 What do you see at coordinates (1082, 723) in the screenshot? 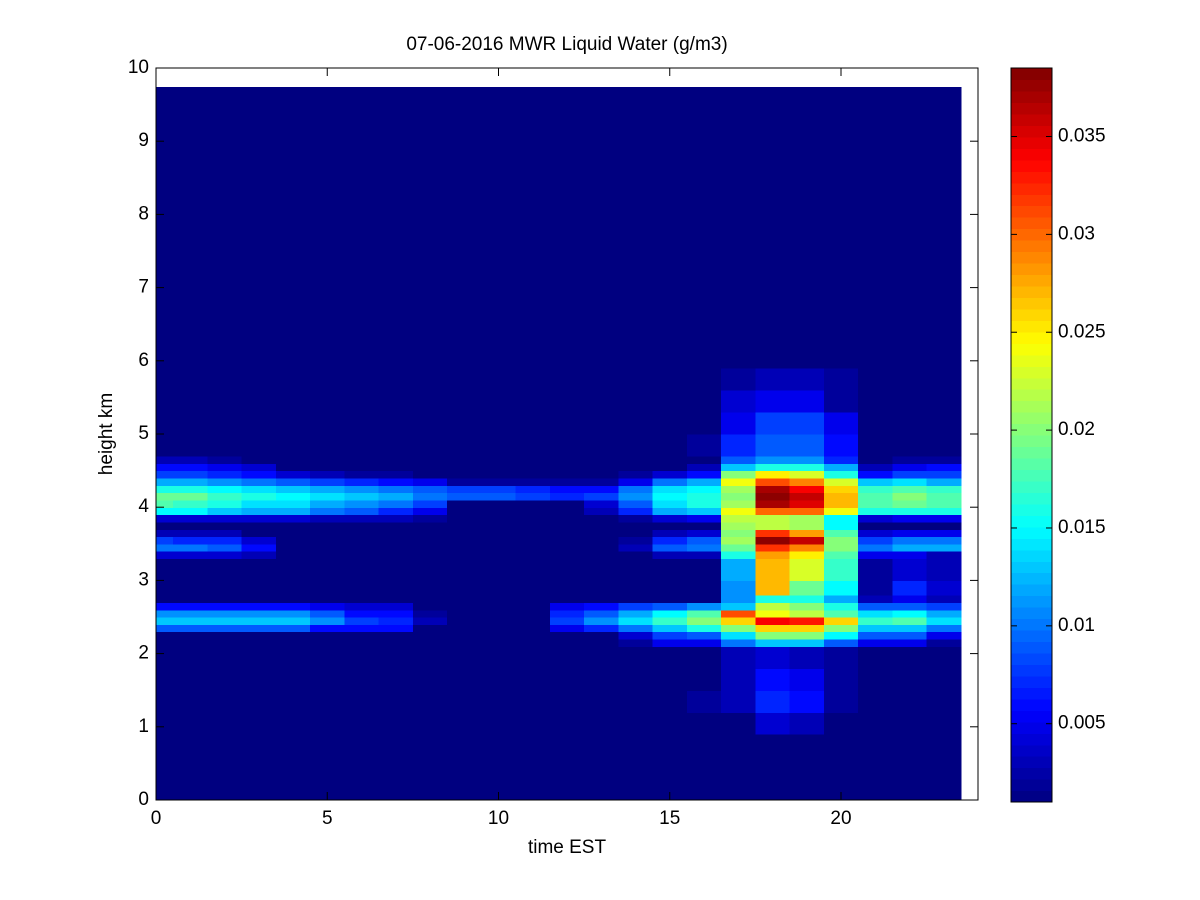
I see `colorbar-tick-label: 0.005` at bounding box center [1082, 723].